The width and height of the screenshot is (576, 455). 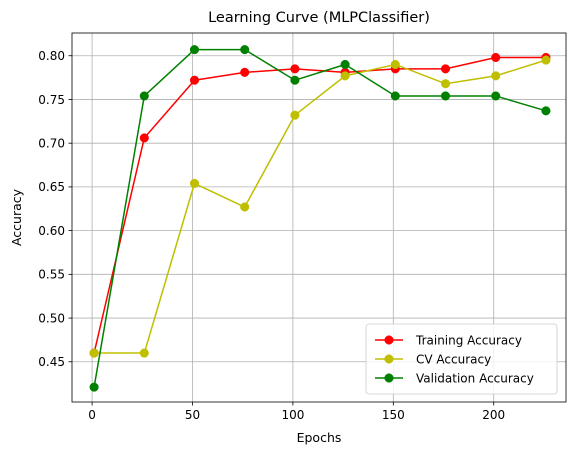 I want to click on x-tick-label: 100, so click(x=292, y=415).